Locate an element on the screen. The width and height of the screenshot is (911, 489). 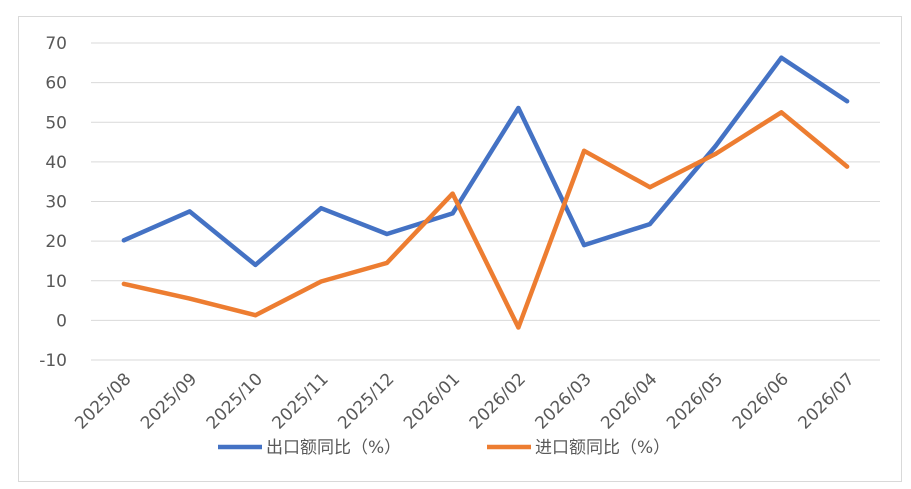
y-tick-label: 40 is located at coordinates (56, 163).